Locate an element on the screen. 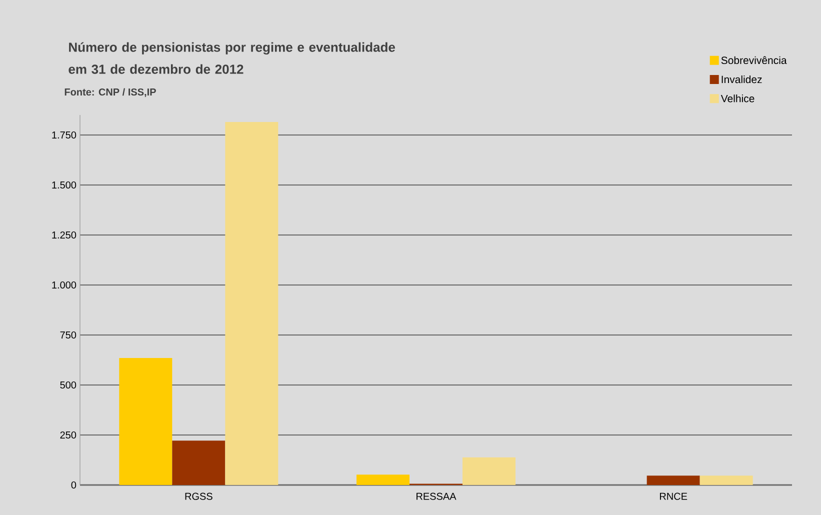 This screenshot has width=821, height=515. y-tick-label: 250 is located at coordinates (68, 435).